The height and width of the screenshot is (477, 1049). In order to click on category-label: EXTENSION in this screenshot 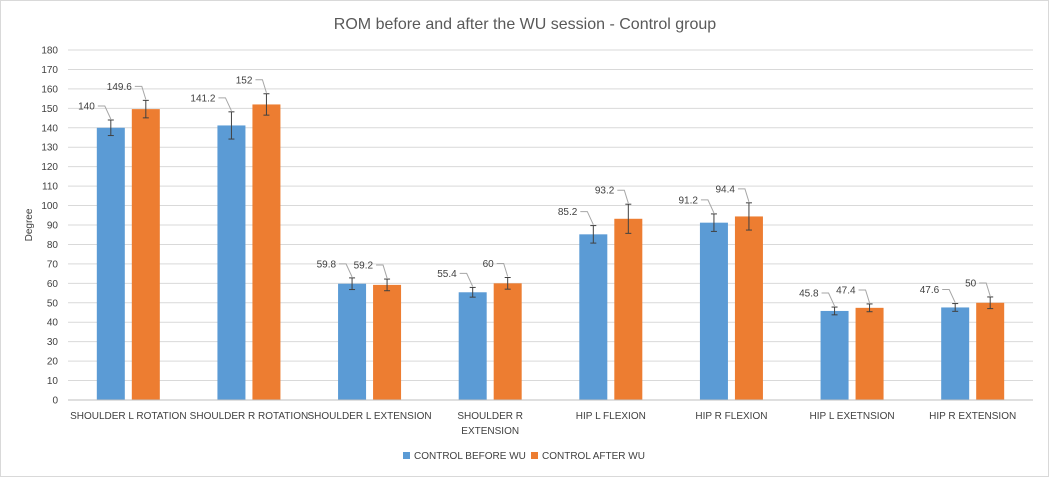, I will do `click(490, 431)`.